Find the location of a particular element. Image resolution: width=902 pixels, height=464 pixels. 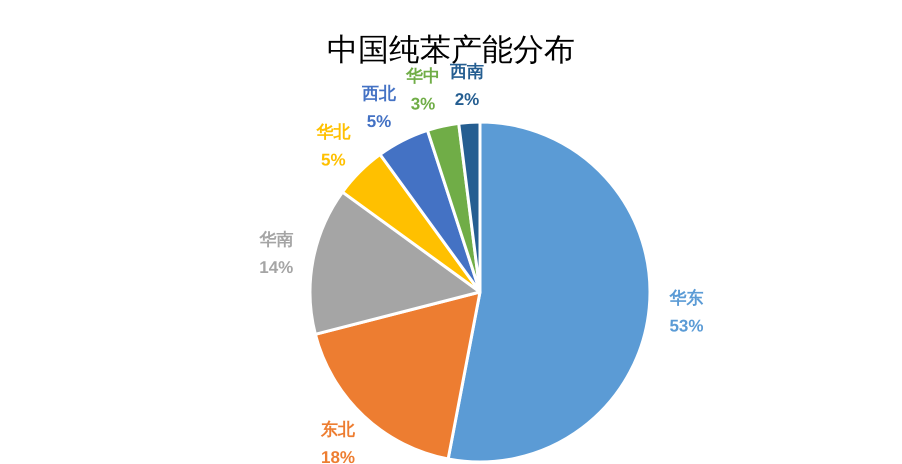

data-label: 14% is located at coordinates (276, 268).